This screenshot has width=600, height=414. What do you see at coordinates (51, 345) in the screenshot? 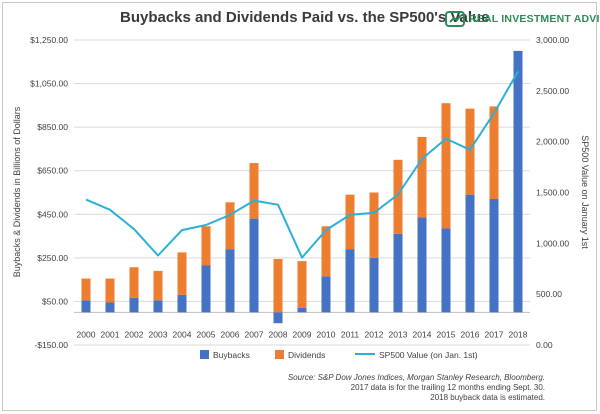
I see `left-tick-label: -$150.00` at bounding box center [51, 345].